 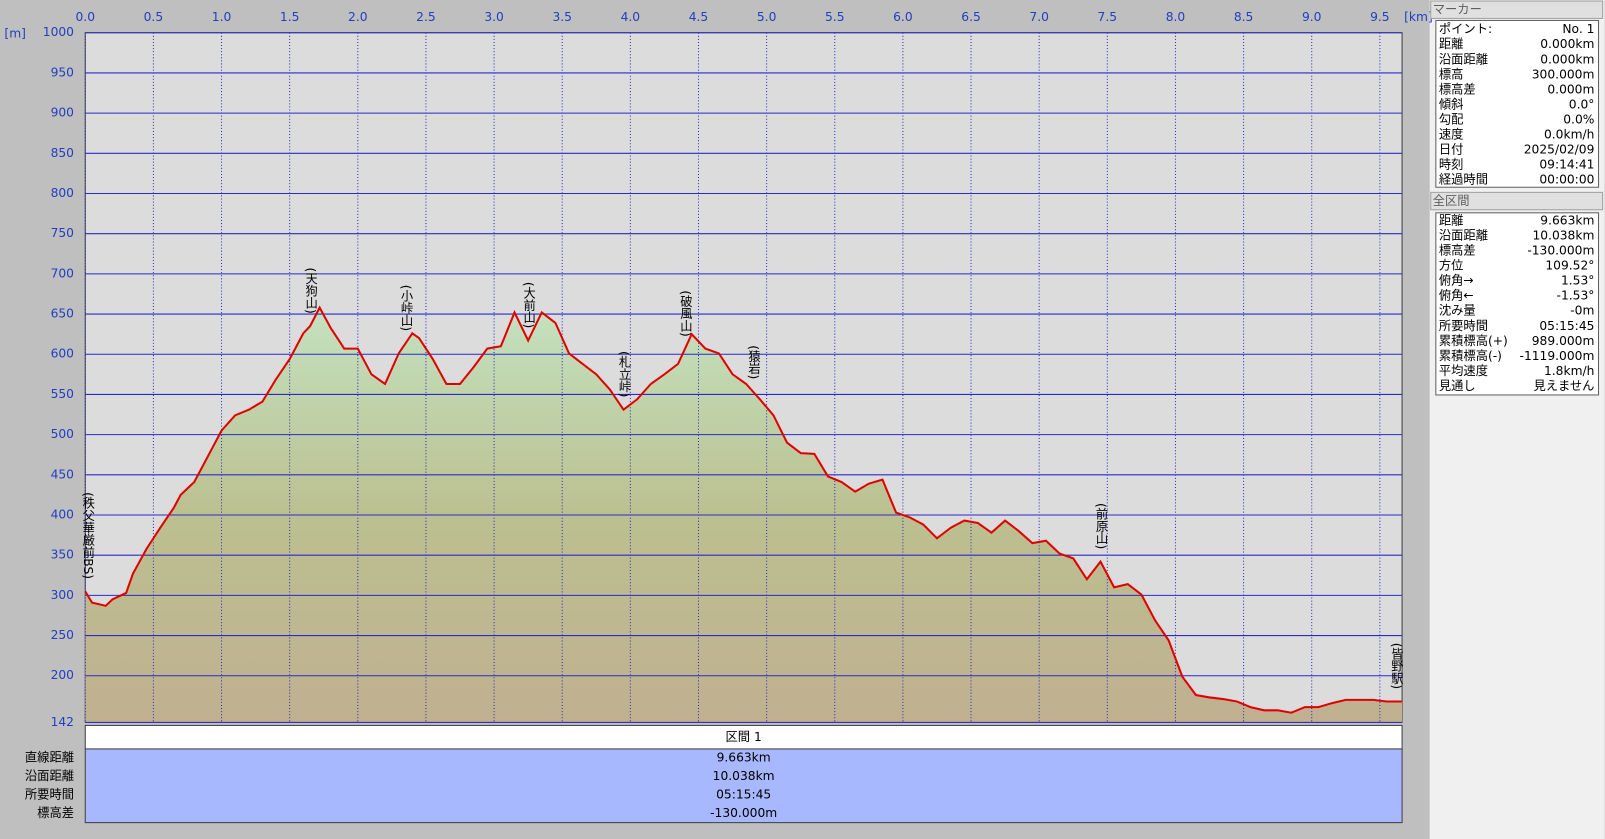 What do you see at coordinates (1570, 89) in the screenshot?
I see `panel-value: 0.000m` at bounding box center [1570, 89].